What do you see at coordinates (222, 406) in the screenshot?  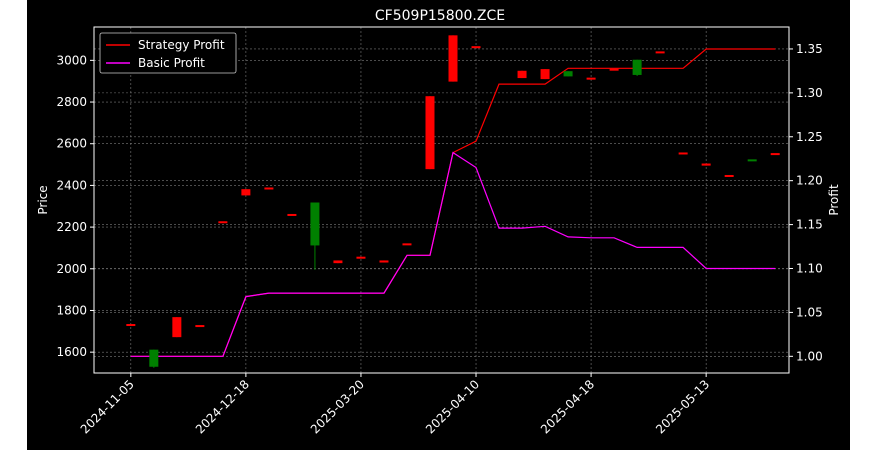 I see `x-tick-label: 2024-12-18` at bounding box center [222, 406].